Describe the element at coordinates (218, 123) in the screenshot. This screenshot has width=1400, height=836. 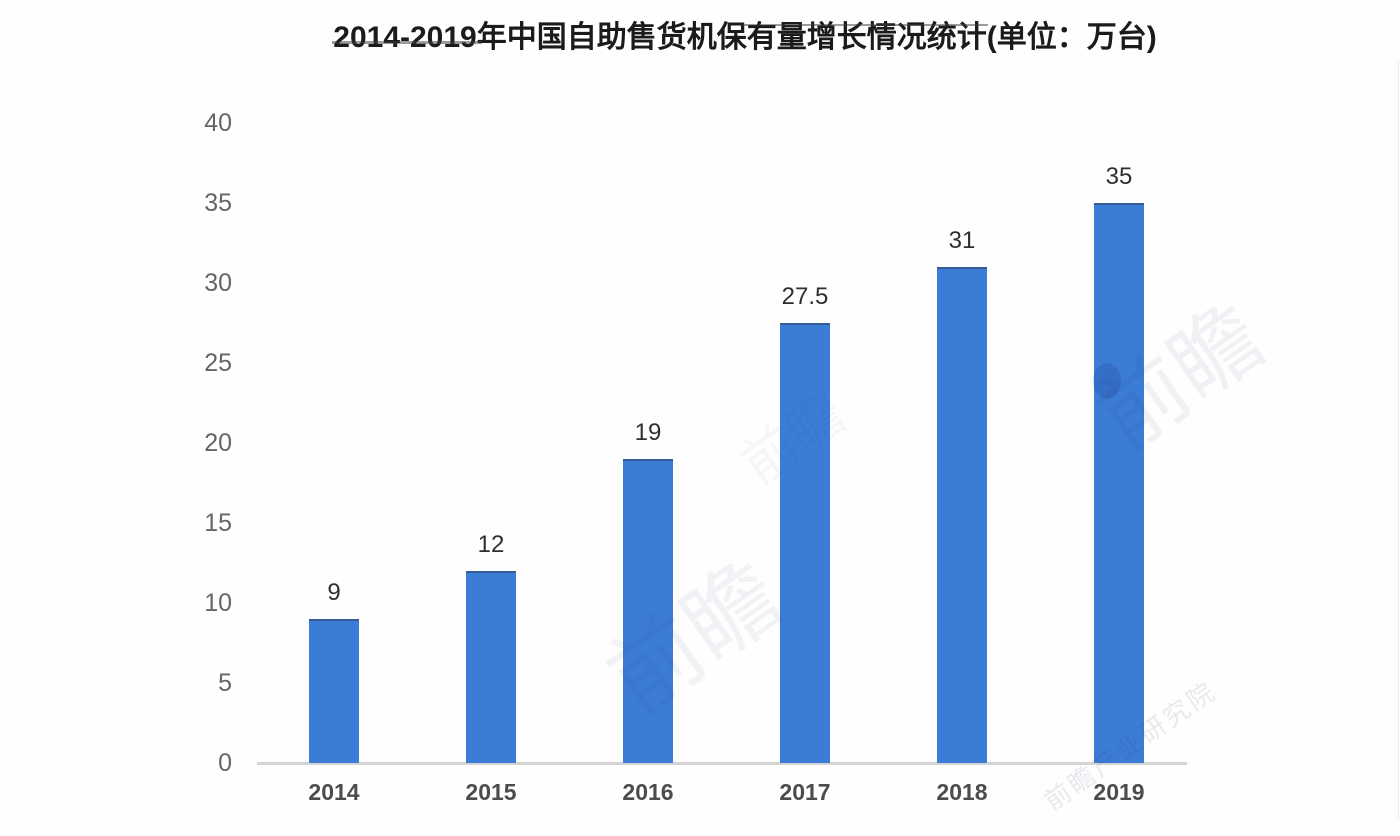
I see `y-tick-label-40: 40` at that location.